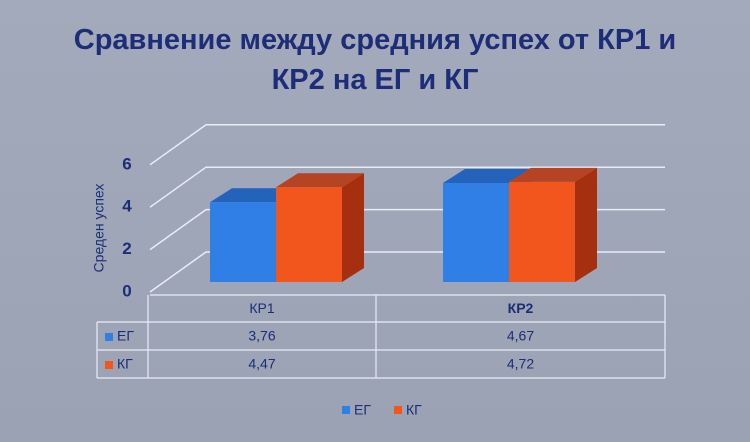  What do you see at coordinates (125, 364) in the screenshot?
I see `table-row-label: КГ` at bounding box center [125, 364].